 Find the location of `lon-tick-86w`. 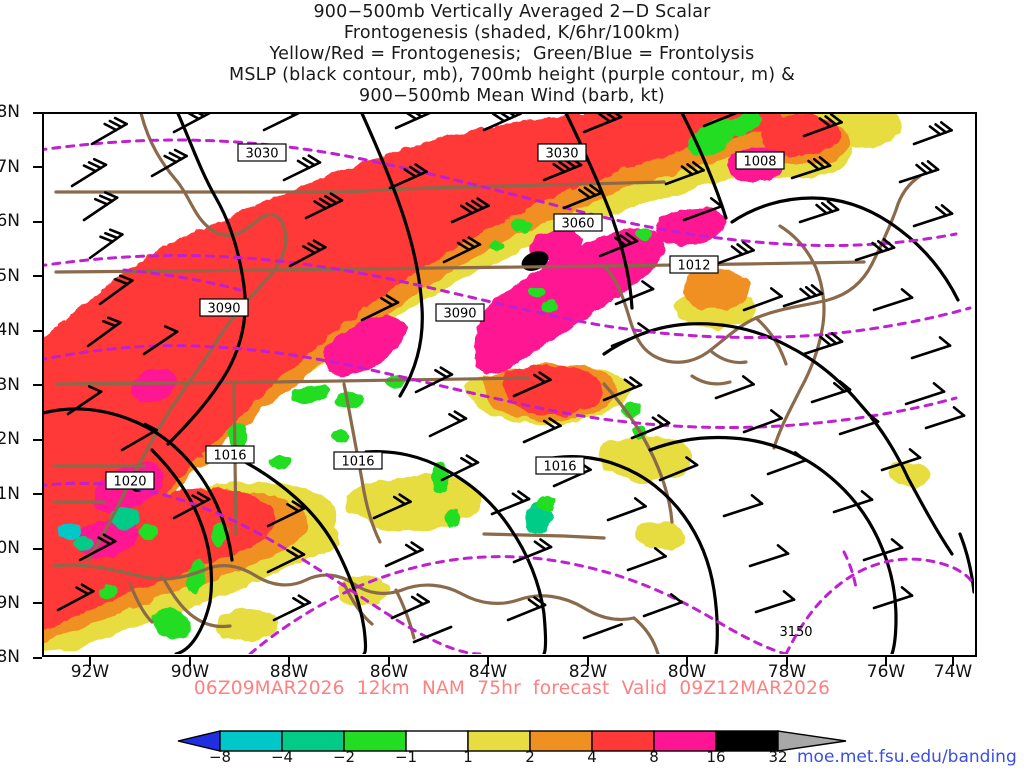

lon-tick-86w is located at coordinates (389, 661).